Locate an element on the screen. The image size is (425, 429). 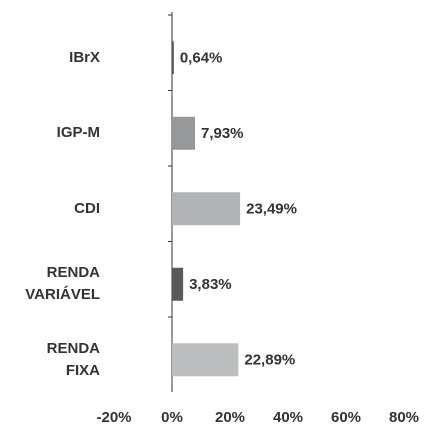
x-tick-label: 20% is located at coordinates (230, 417).